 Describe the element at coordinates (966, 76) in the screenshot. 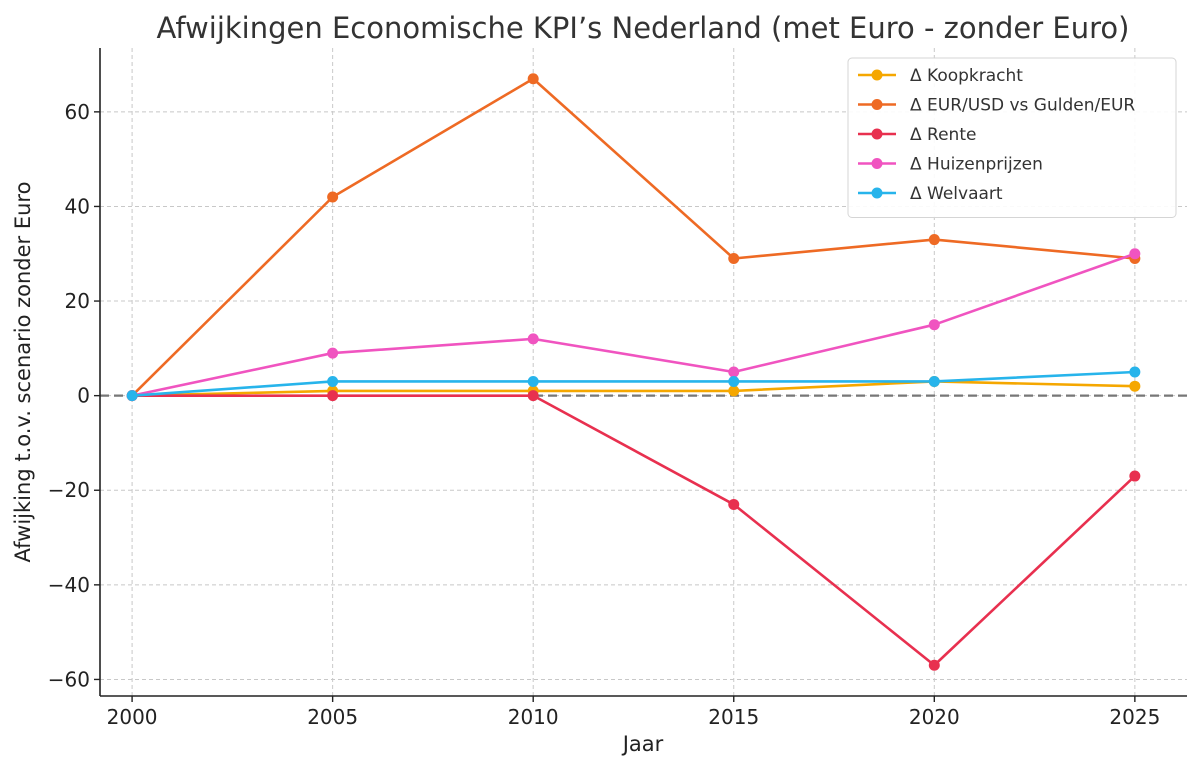

I see `legend-label: Δ Koopkracht` at that location.